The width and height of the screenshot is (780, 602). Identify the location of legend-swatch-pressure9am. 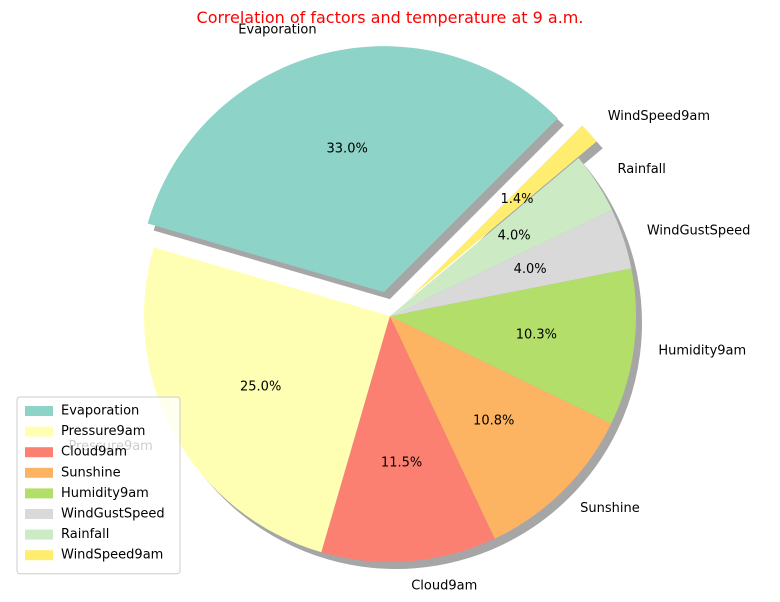
(39, 431).